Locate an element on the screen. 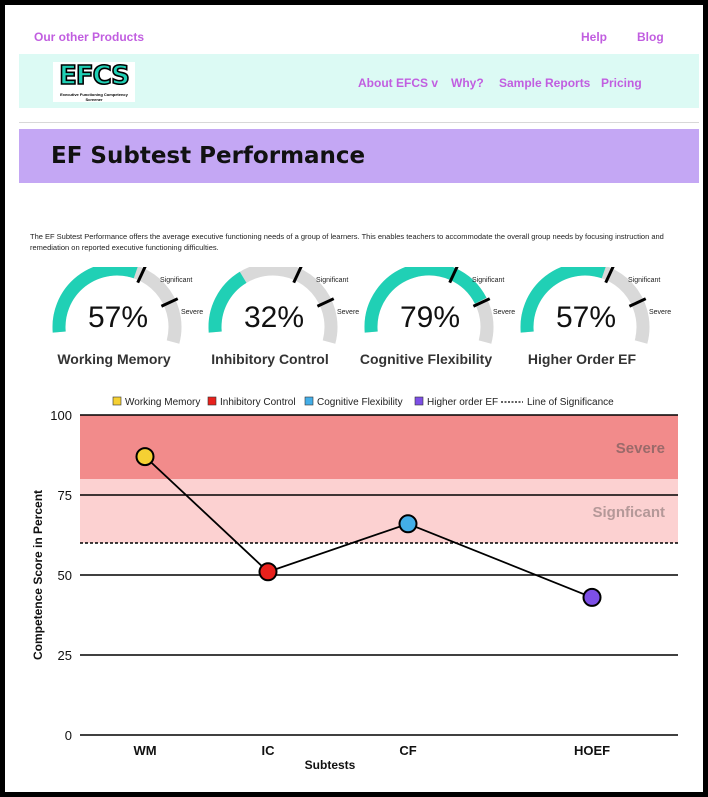 The width and height of the screenshot is (708, 797). x-tick-label: CF is located at coordinates (407, 750).